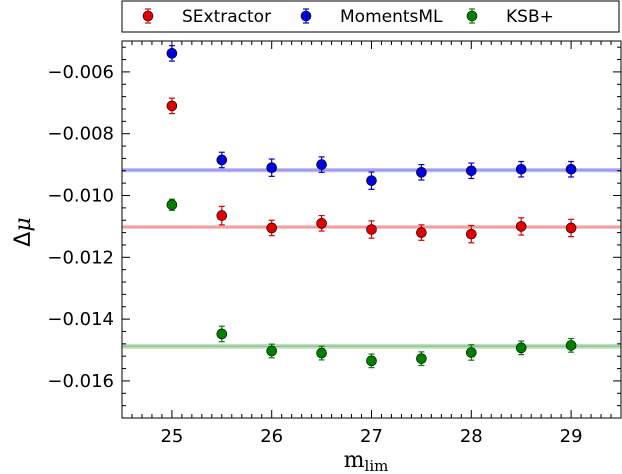 This screenshot has height=474, width=622. I want to click on y-tick-label: −0.012, so click(80, 257).